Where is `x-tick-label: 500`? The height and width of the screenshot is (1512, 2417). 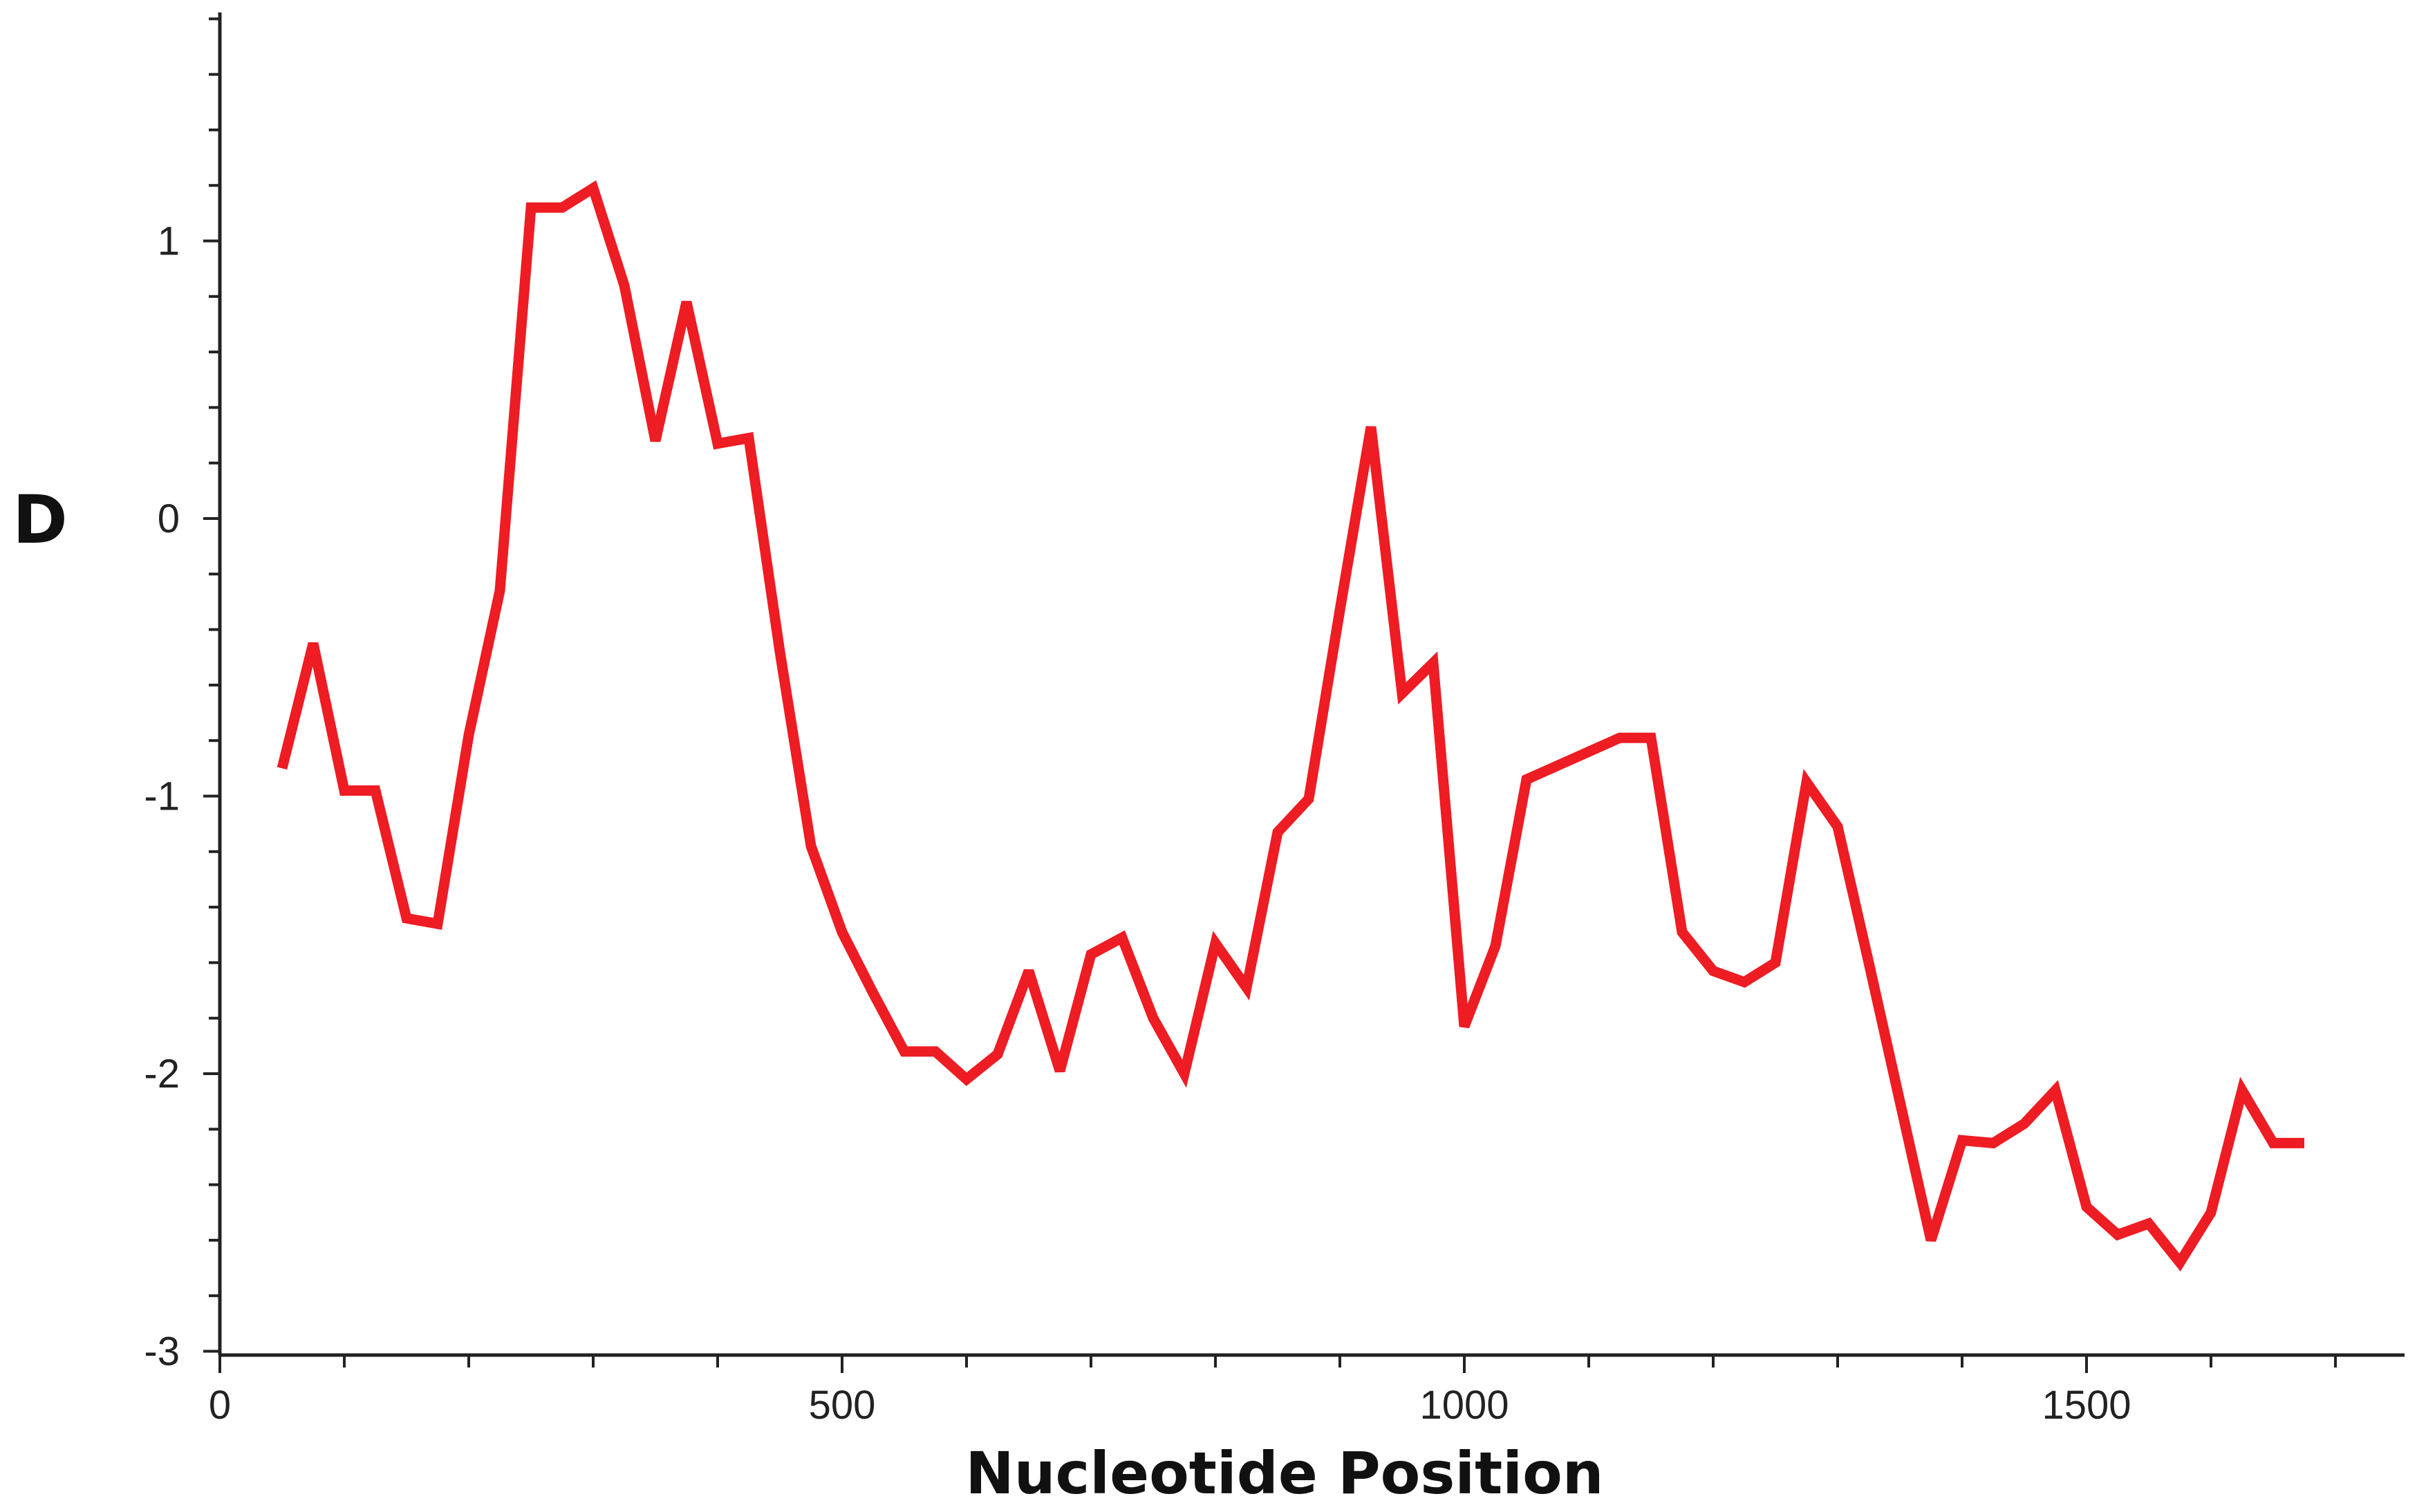
x-tick-label: 500 is located at coordinates (842, 1405).